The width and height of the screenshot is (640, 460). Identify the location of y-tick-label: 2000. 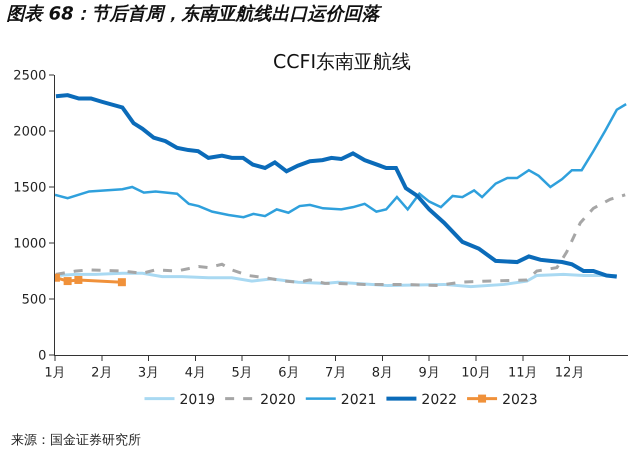
(29, 132).